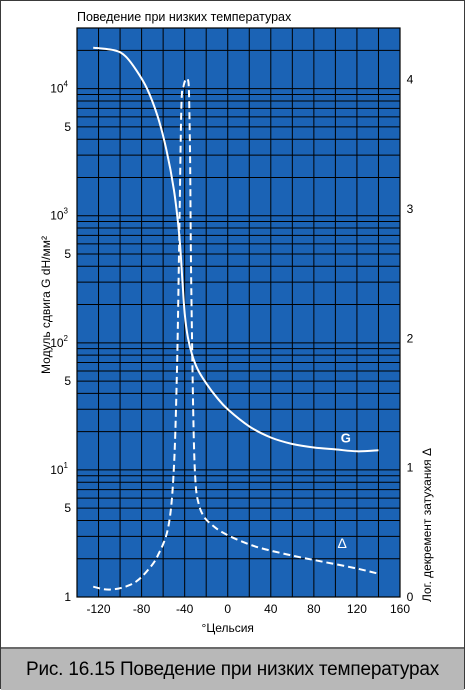 Image resolution: width=465 pixels, height=690 pixels. I want to click on chart-title: Поведение при низких температурах, so click(184, 17).